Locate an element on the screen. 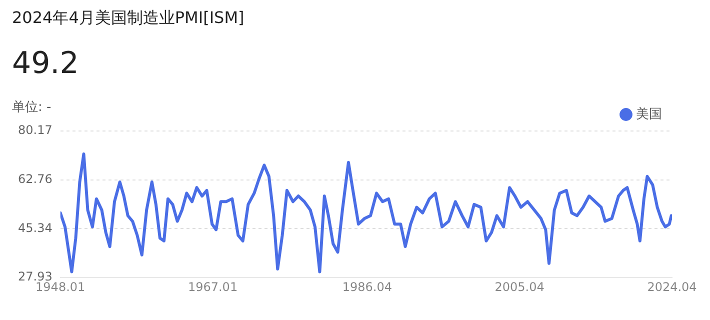 The height and width of the screenshot is (320, 710). x-tick-label: 1967.01 is located at coordinates (213, 287).